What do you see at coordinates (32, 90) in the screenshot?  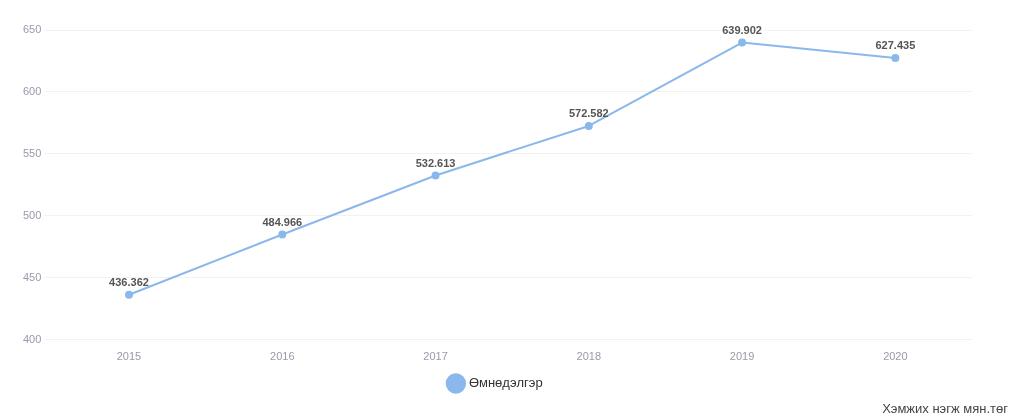 I see `y-tick-label: 600` at bounding box center [32, 90].